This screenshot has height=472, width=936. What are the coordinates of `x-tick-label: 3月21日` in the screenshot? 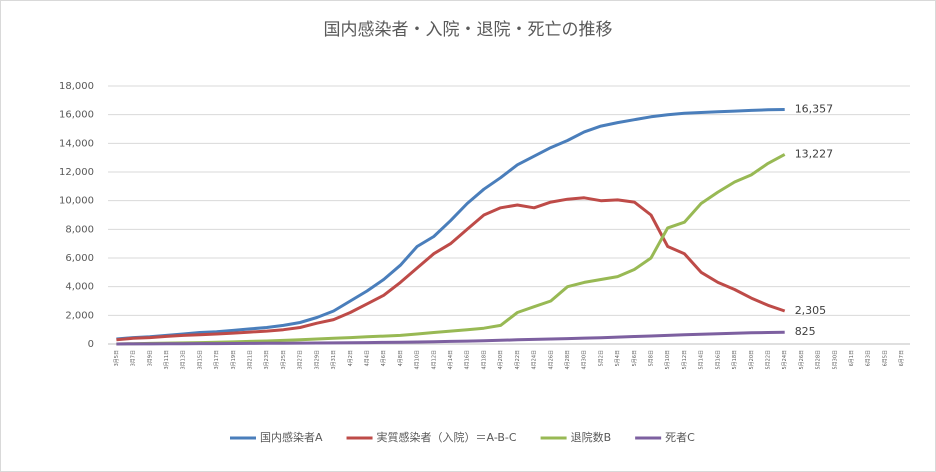 It's located at (251, 360).